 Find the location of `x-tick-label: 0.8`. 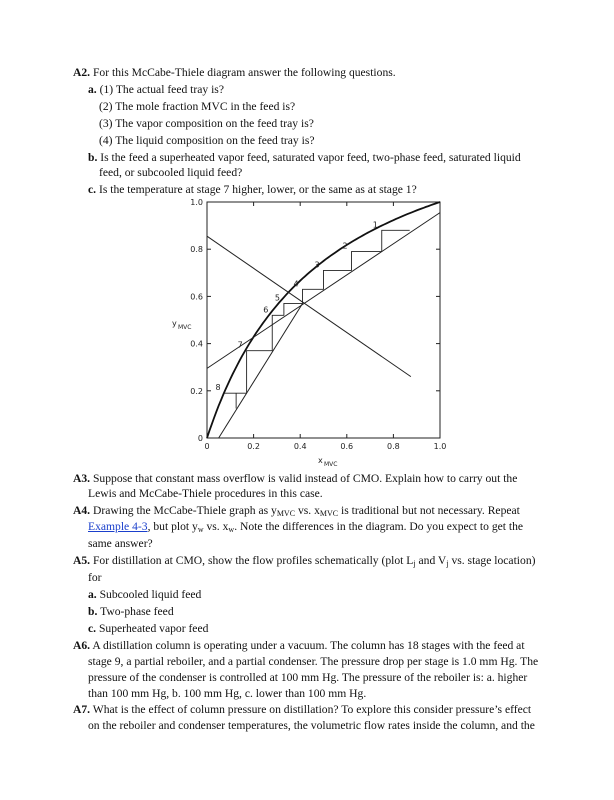

x-tick-label: 0.8 is located at coordinates (393, 446).